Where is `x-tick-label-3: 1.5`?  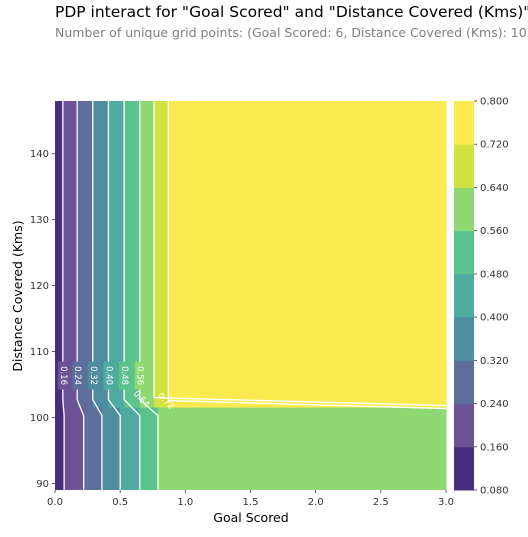 x-tick-label-3: 1.5 is located at coordinates (251, 502).